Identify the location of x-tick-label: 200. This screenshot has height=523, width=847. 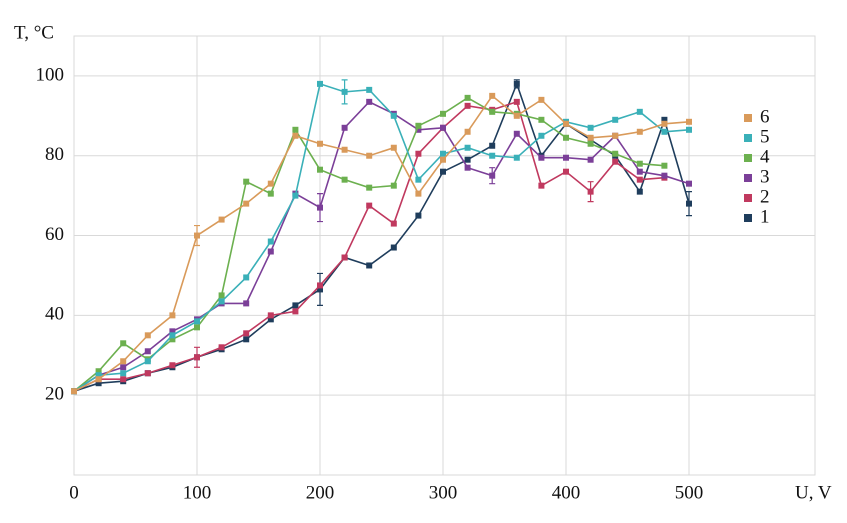
(320, 492).